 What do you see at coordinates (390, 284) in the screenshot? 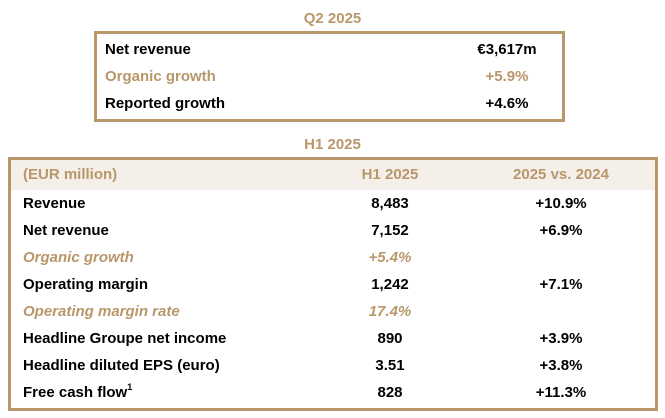
I see `row-value: 1,242` at bounding box center [390, 284].